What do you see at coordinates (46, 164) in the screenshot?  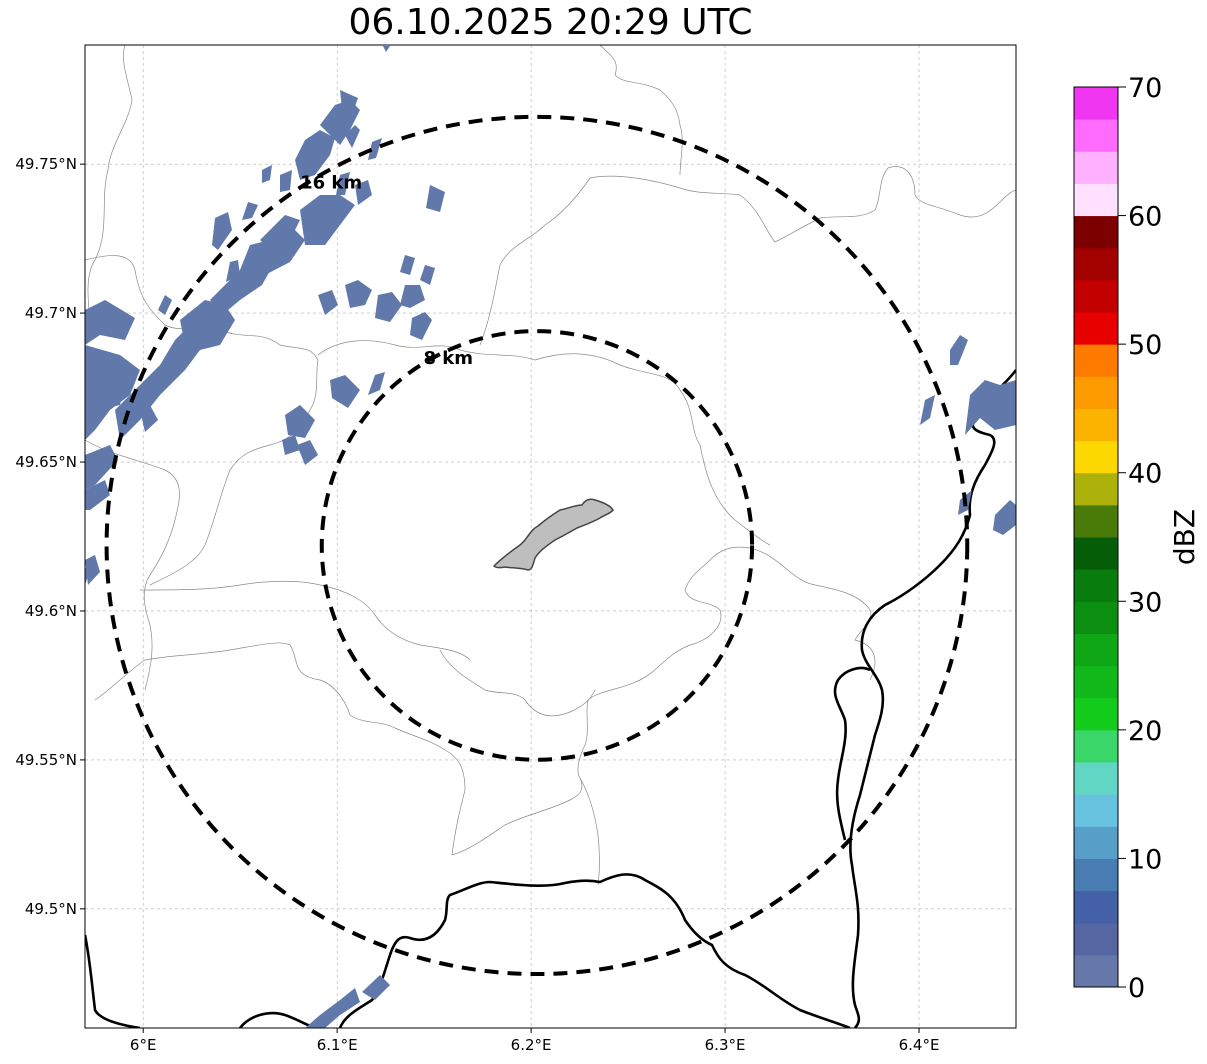 I see `lat-tick-label: 49.75°N` at bounding box center [46, 164].